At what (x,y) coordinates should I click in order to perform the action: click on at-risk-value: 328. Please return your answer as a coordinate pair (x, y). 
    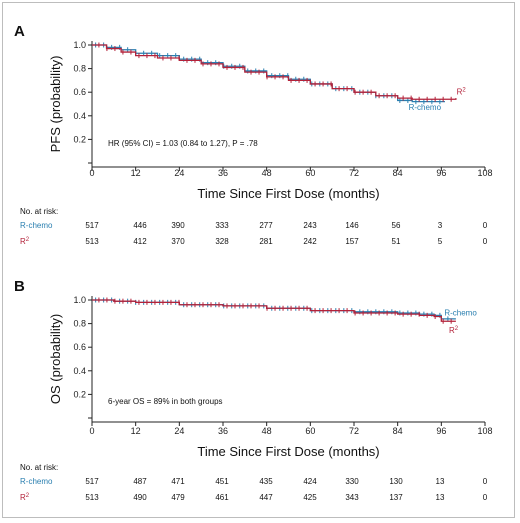
    Looking at the image, I should click on (222, 241).